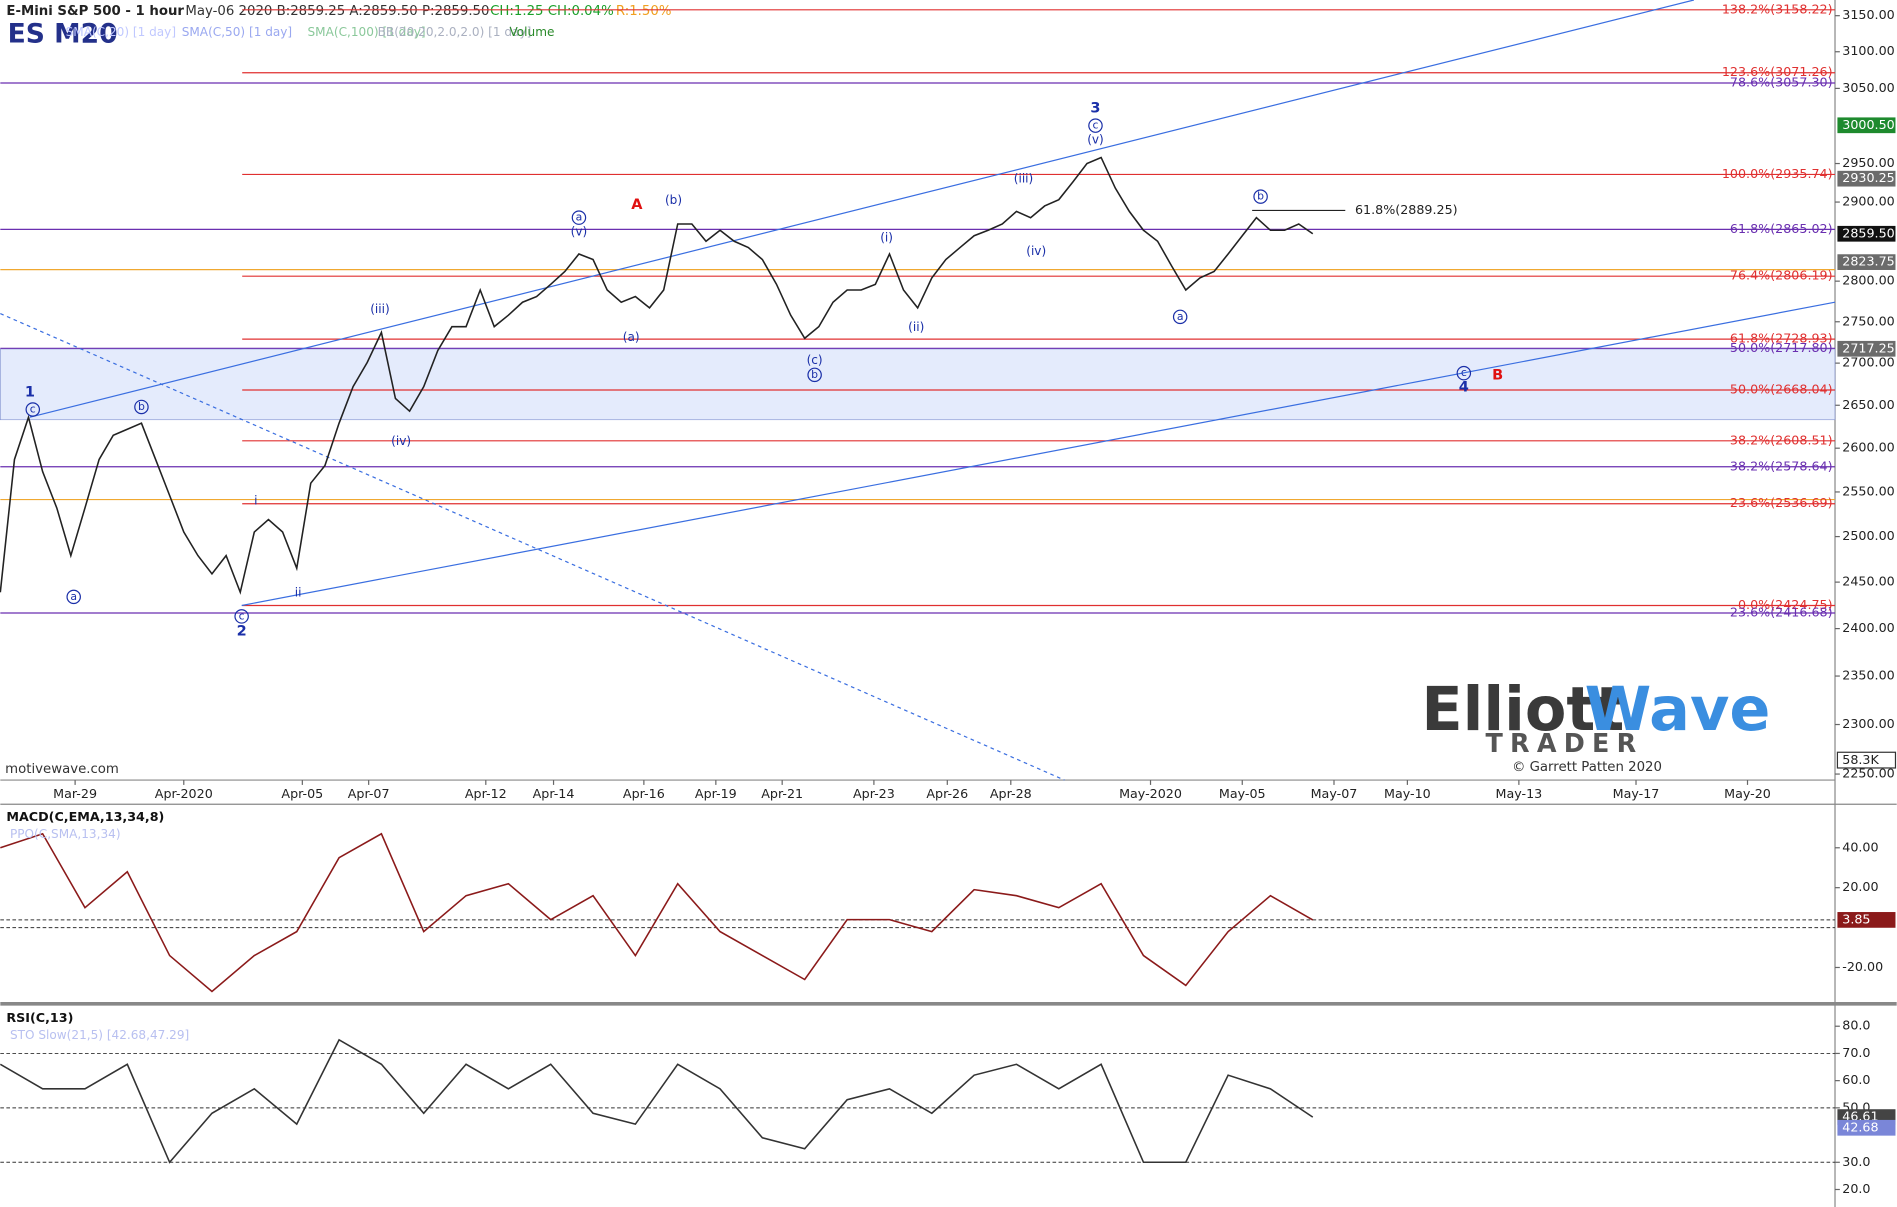  I want to click on wave-label: a, so click(1180, 316).